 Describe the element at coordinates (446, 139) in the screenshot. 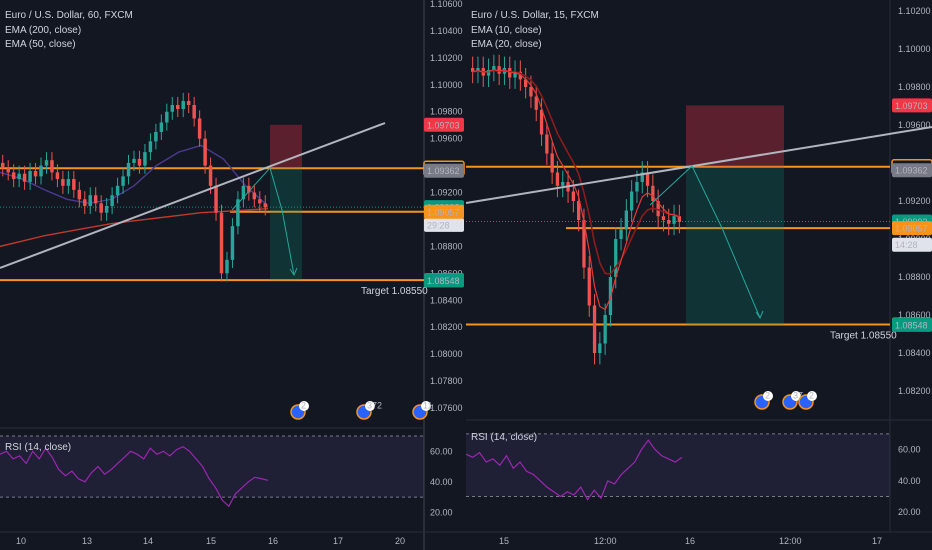

I see `price-tick-label: 1.09600` at that location.